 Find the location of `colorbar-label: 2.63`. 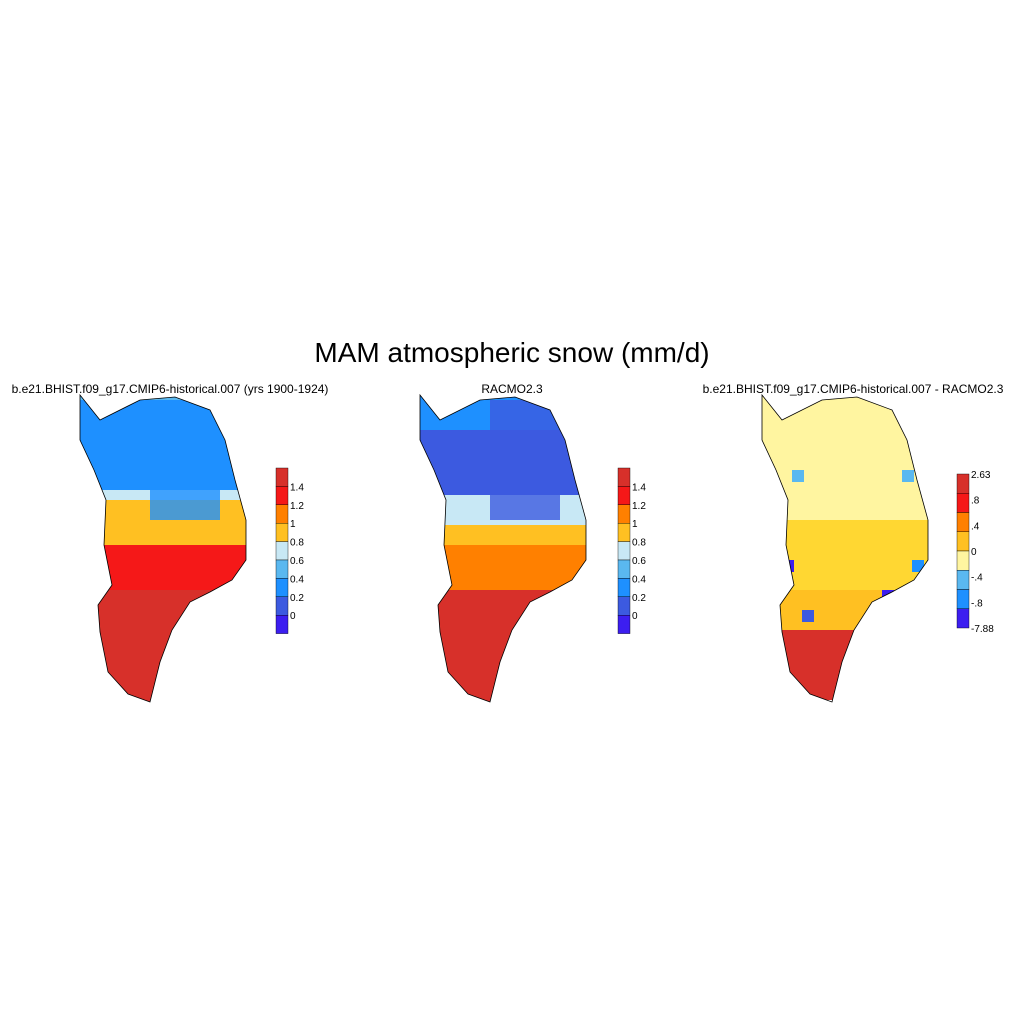

colorbar-label: 2.63 is located at coordinates (981, 475).